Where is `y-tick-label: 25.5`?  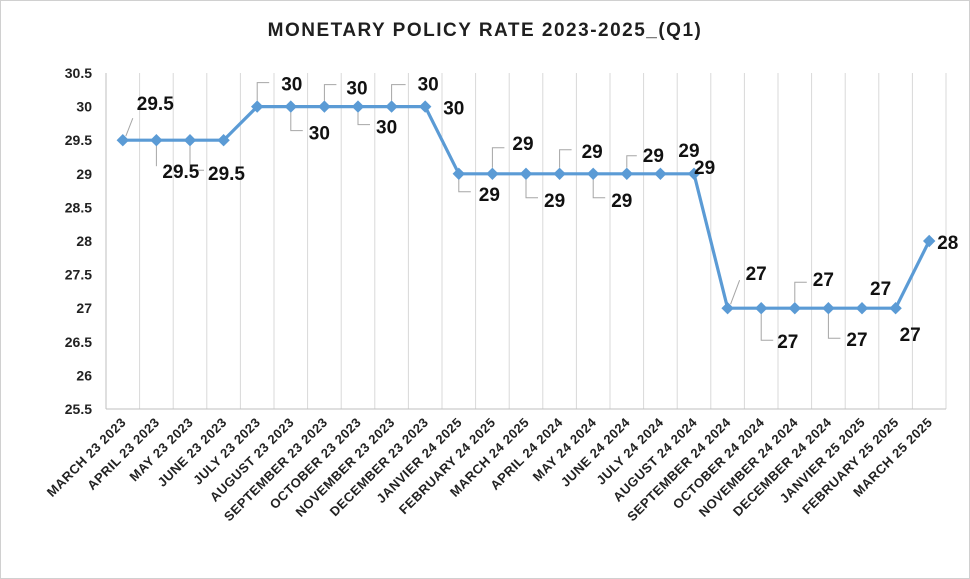 y-tick-label: 25.5 is located at coordinates (78, 409).